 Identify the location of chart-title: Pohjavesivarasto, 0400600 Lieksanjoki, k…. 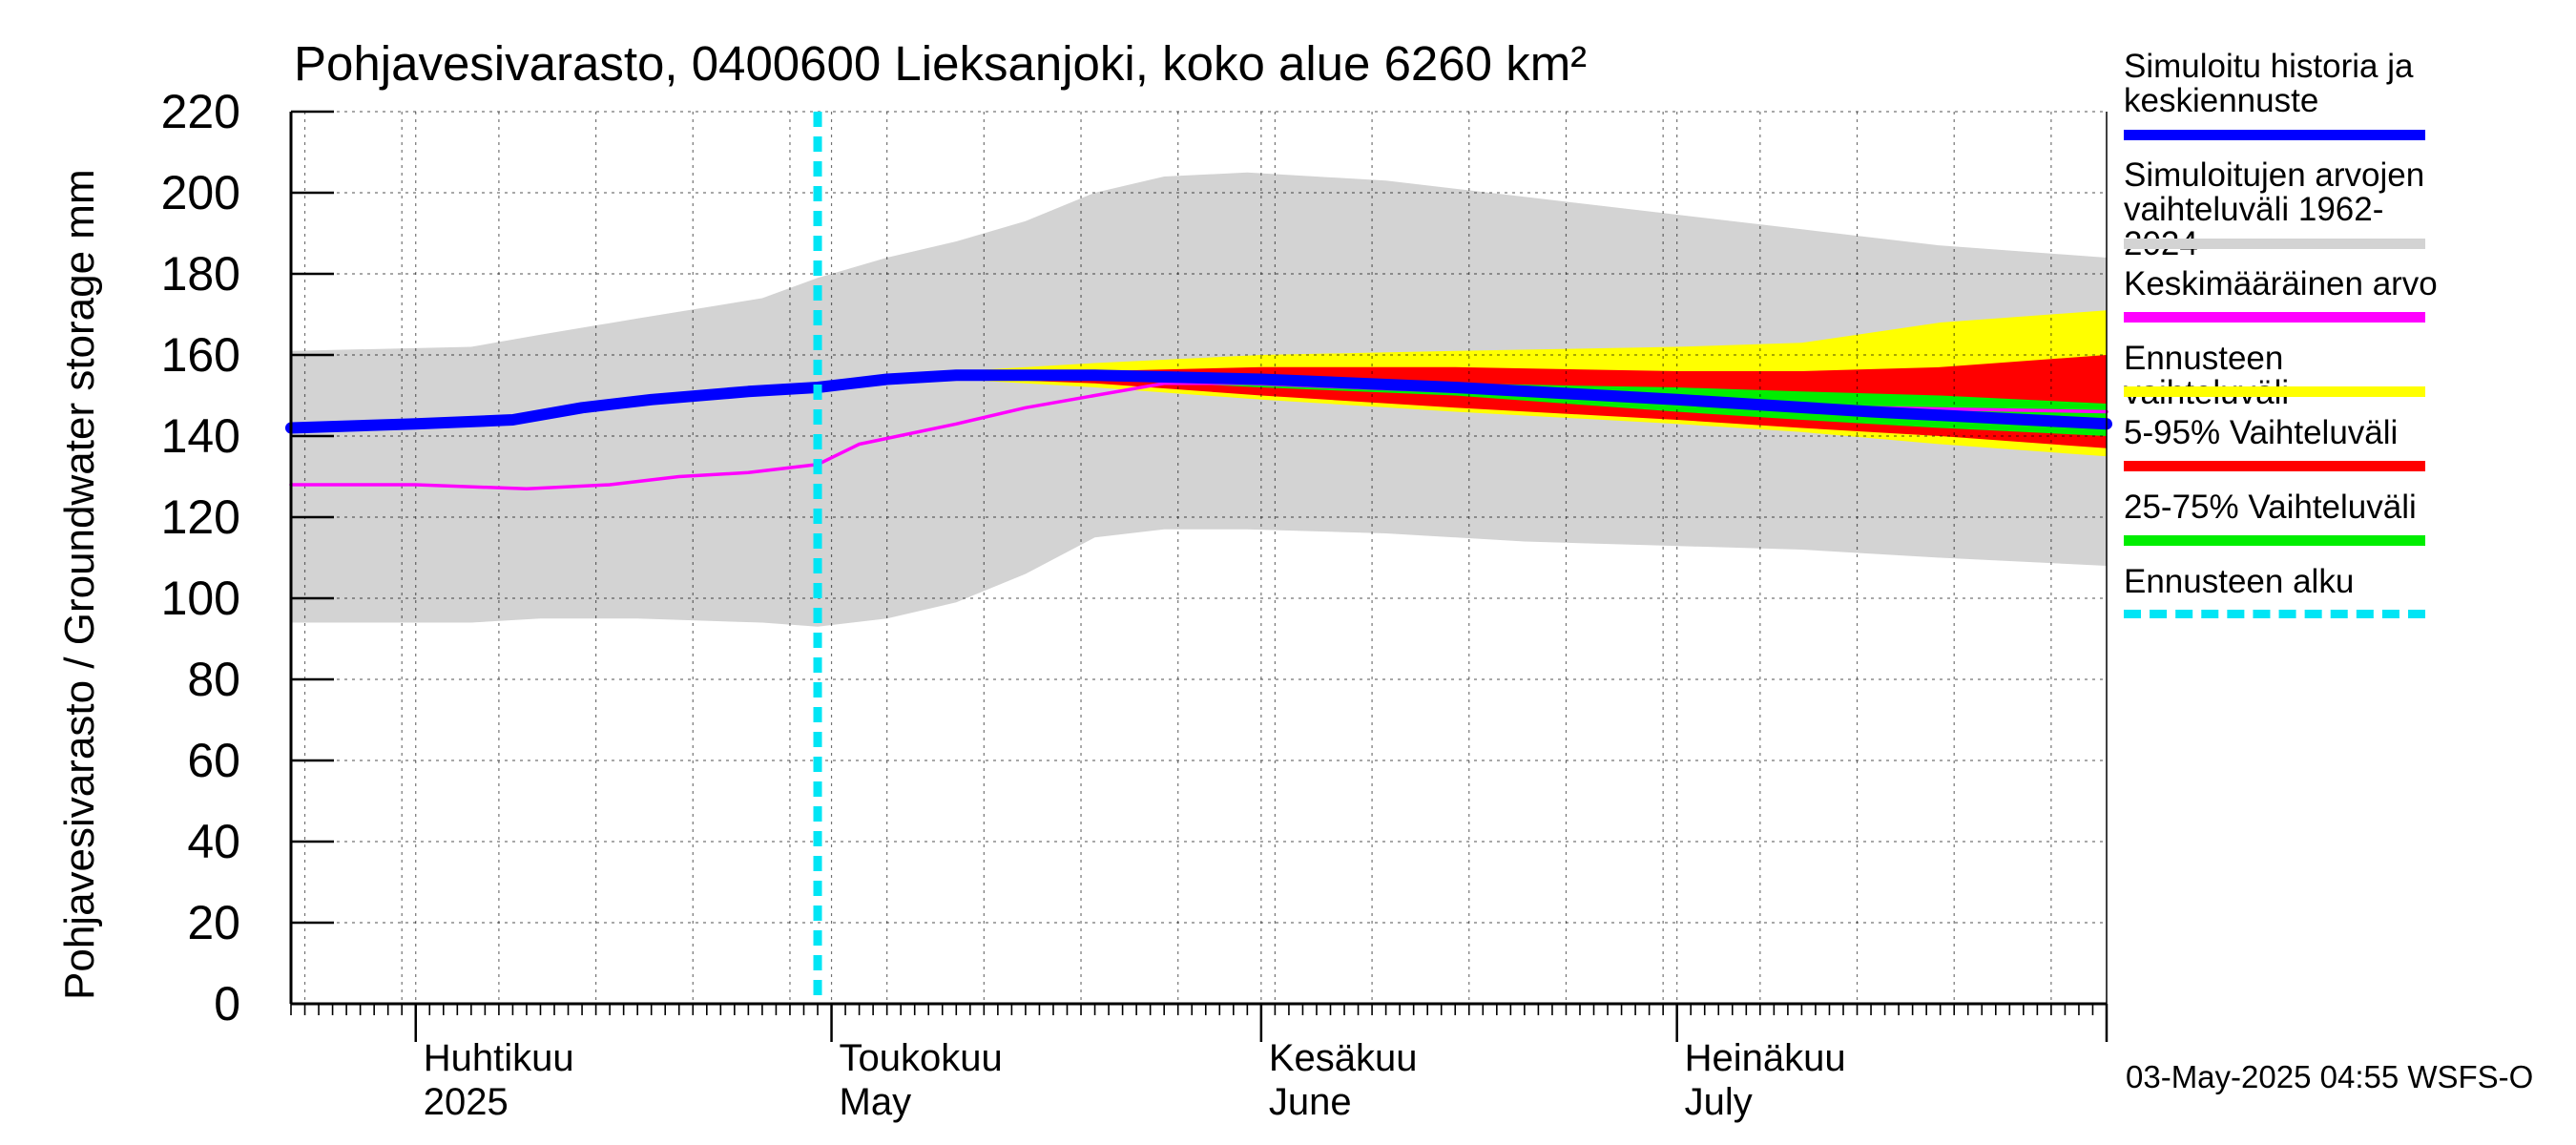
(940, 63).